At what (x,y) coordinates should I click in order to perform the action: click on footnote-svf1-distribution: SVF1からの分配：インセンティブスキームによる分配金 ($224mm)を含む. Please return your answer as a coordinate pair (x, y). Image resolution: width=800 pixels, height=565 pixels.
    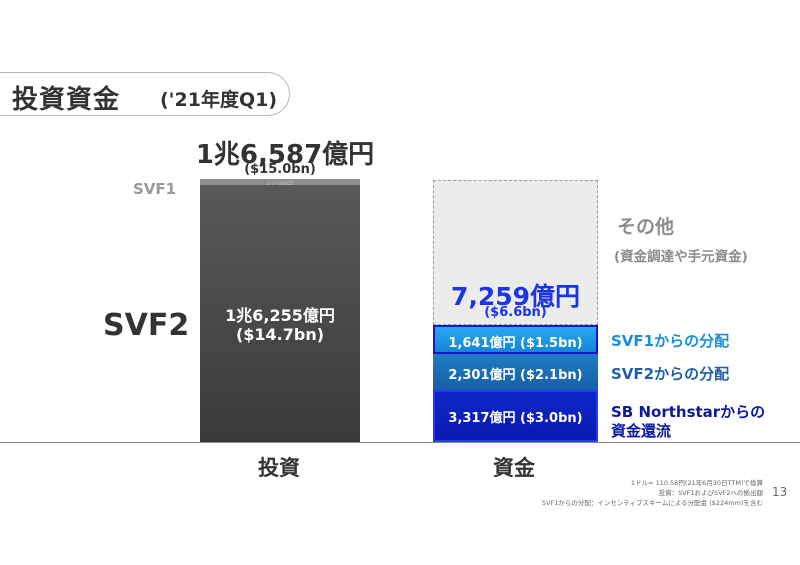
    Looking at the image, I should click on (652, 503).